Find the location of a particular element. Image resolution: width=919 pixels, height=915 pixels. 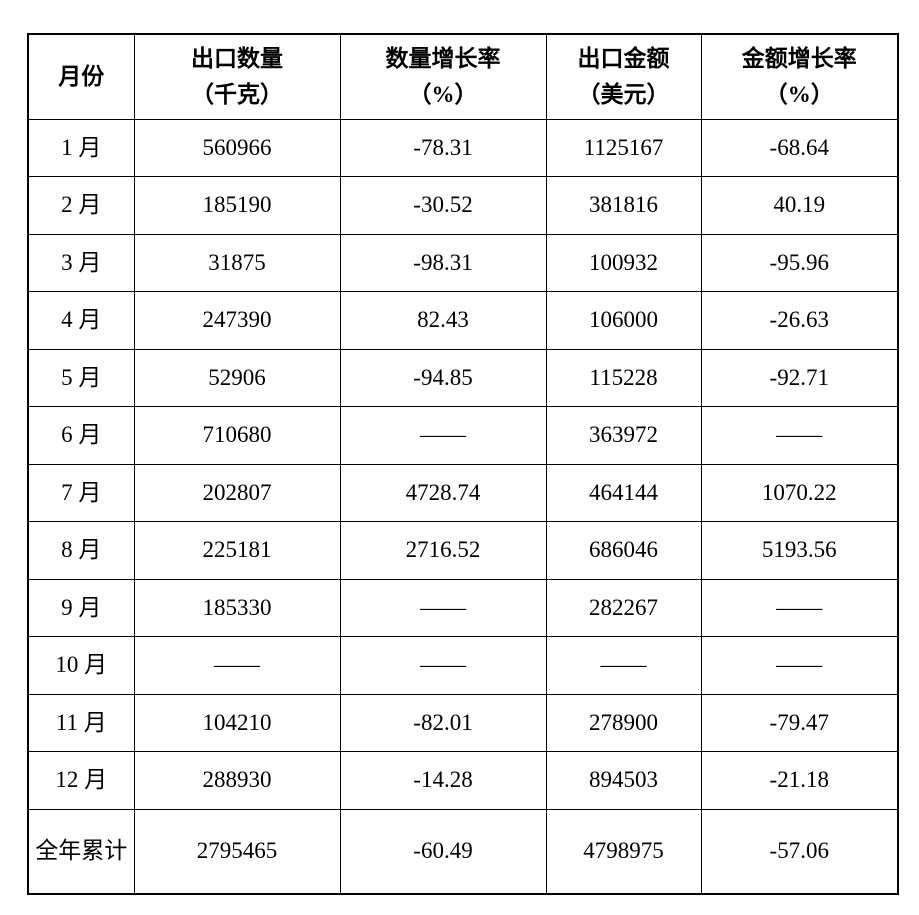

value-cell: 82.43 is located at coordinates (443, 320).